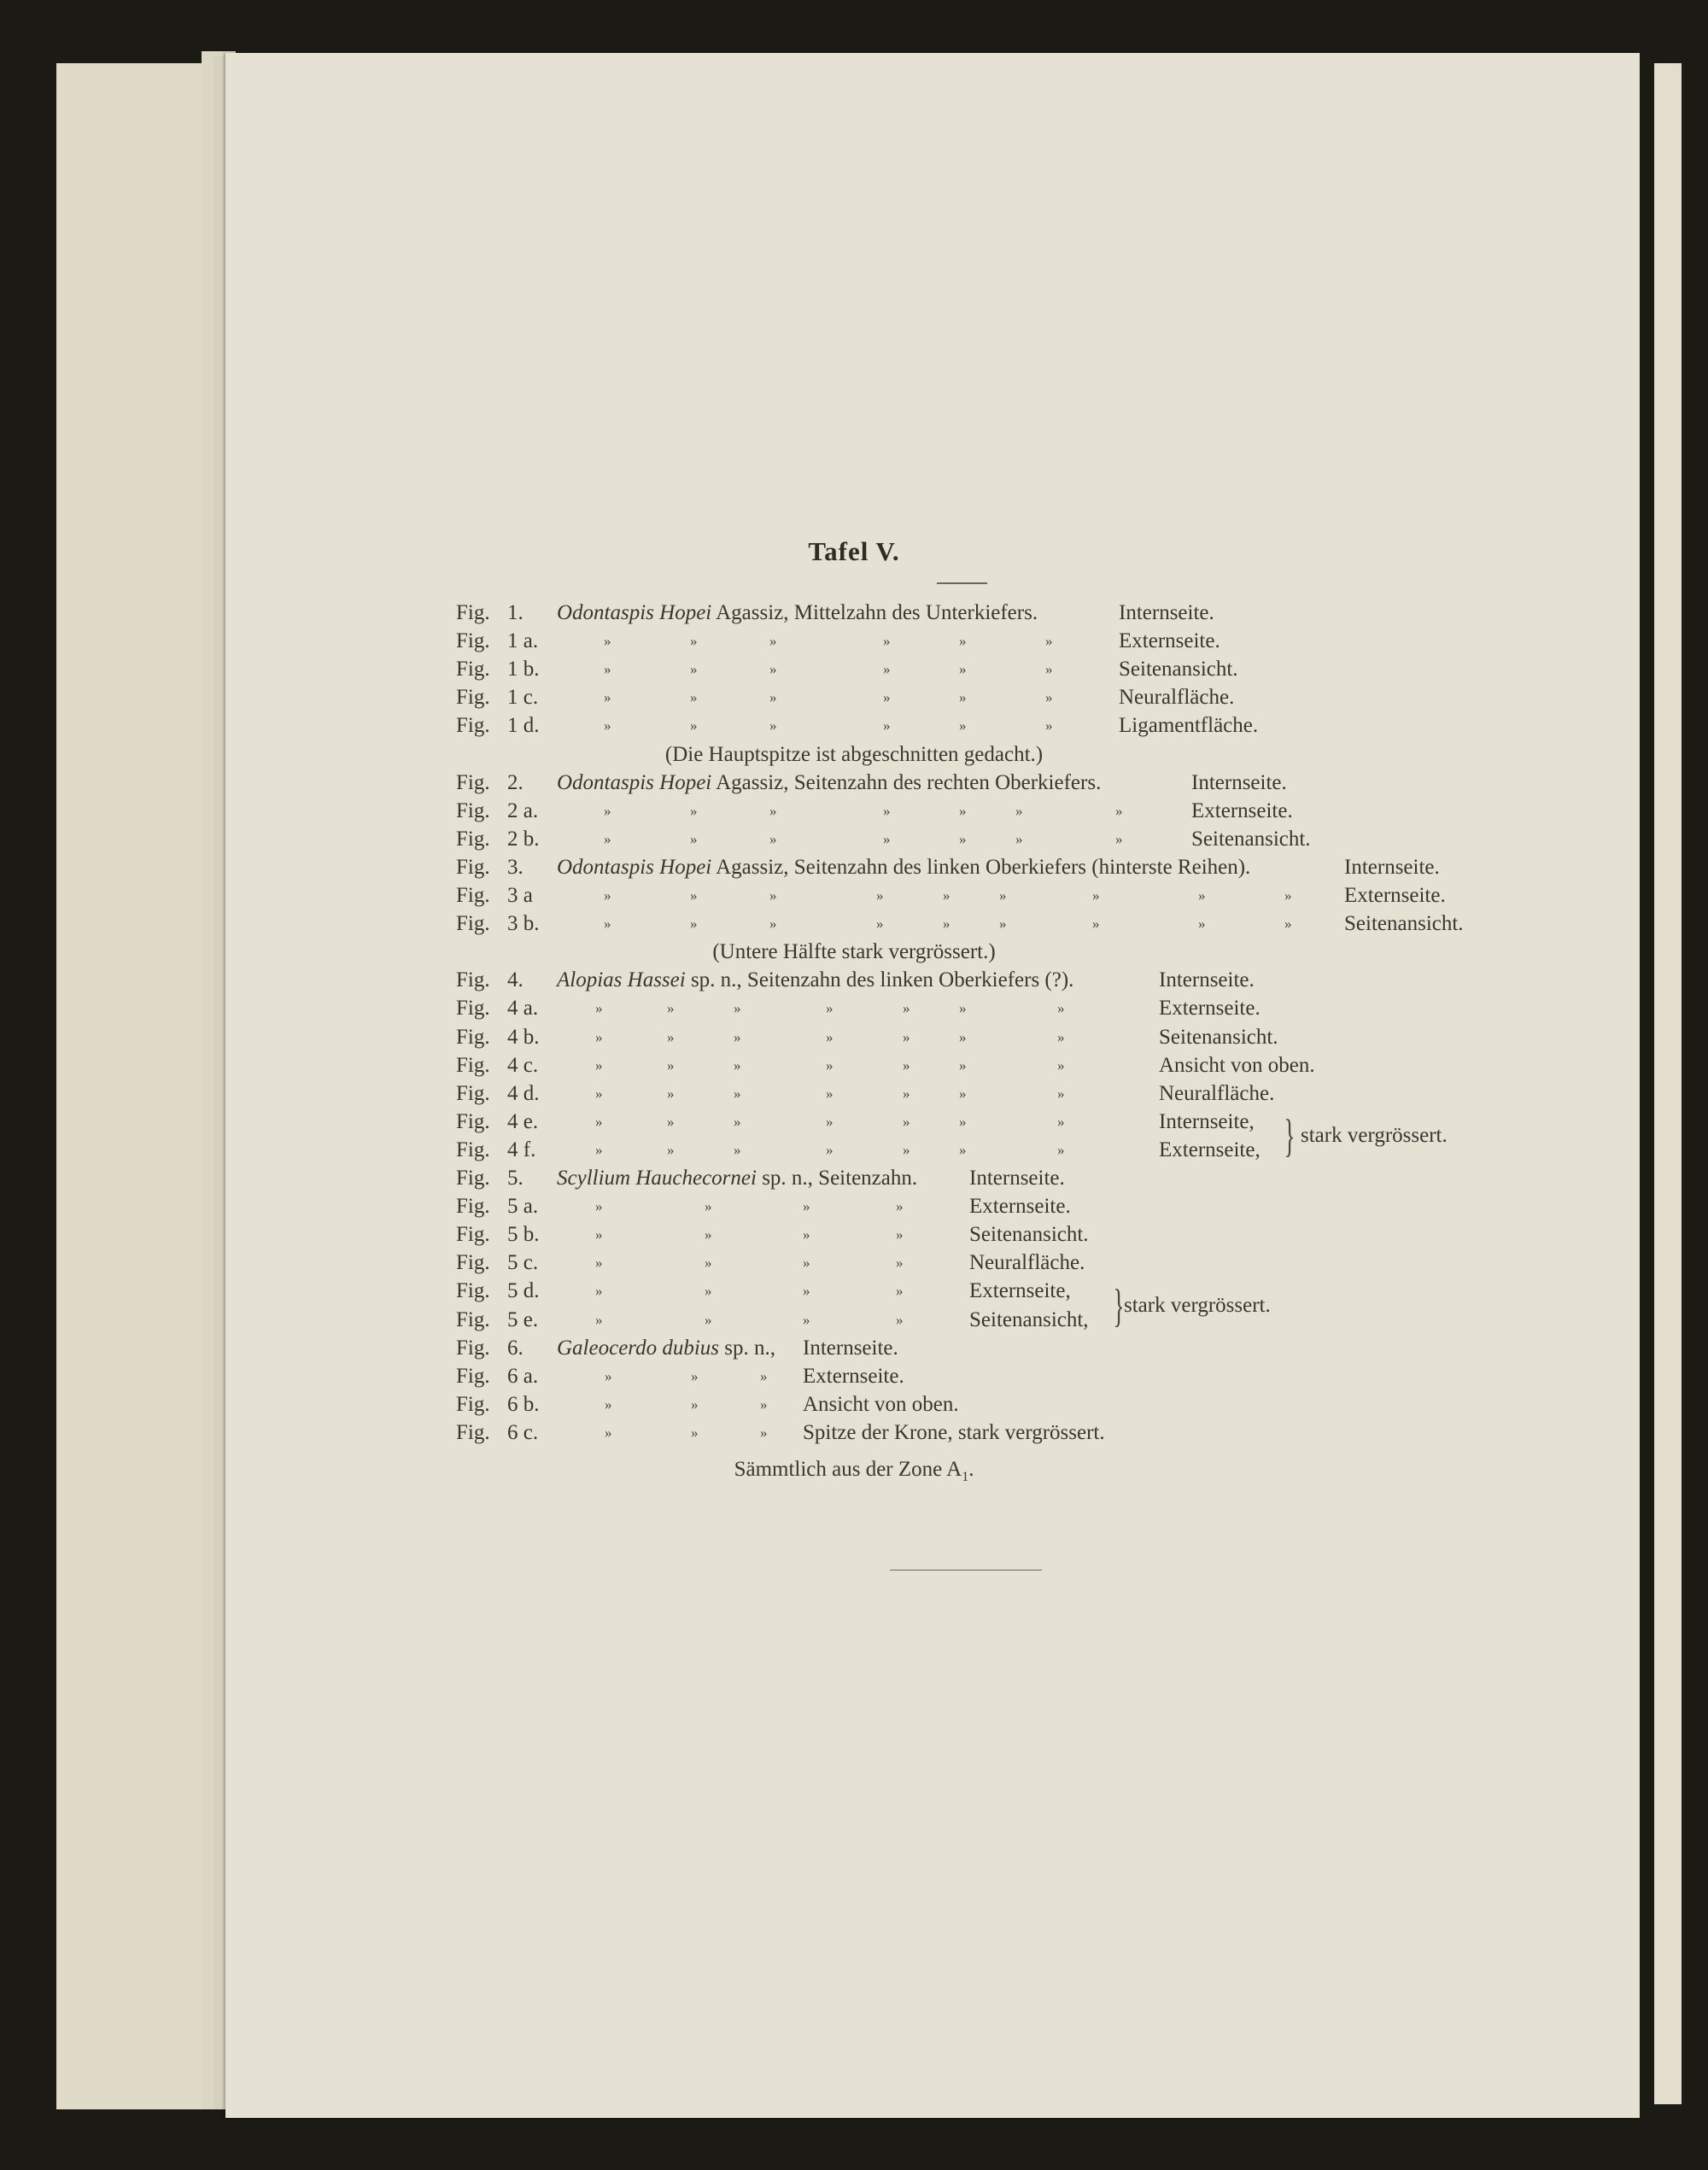  Describe the element at coordinates (523, 669) in the screenshot. I see `fig-number: 1 b.` at that location.